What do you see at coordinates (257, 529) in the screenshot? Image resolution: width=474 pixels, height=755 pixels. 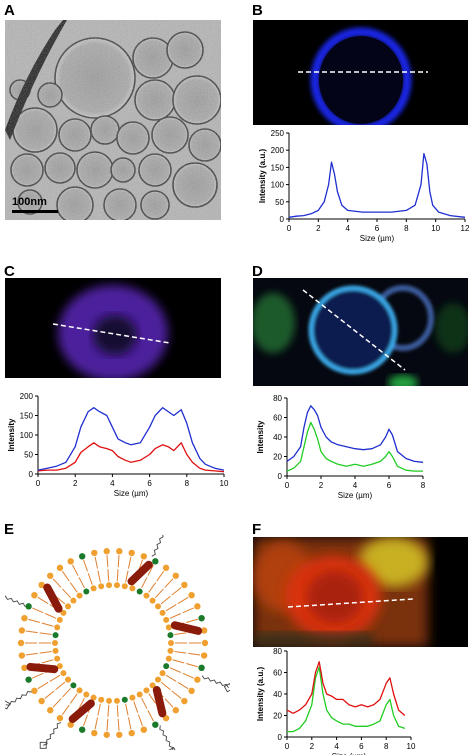 I see `panel-letter-f: F` at bounding box center [257, 529].